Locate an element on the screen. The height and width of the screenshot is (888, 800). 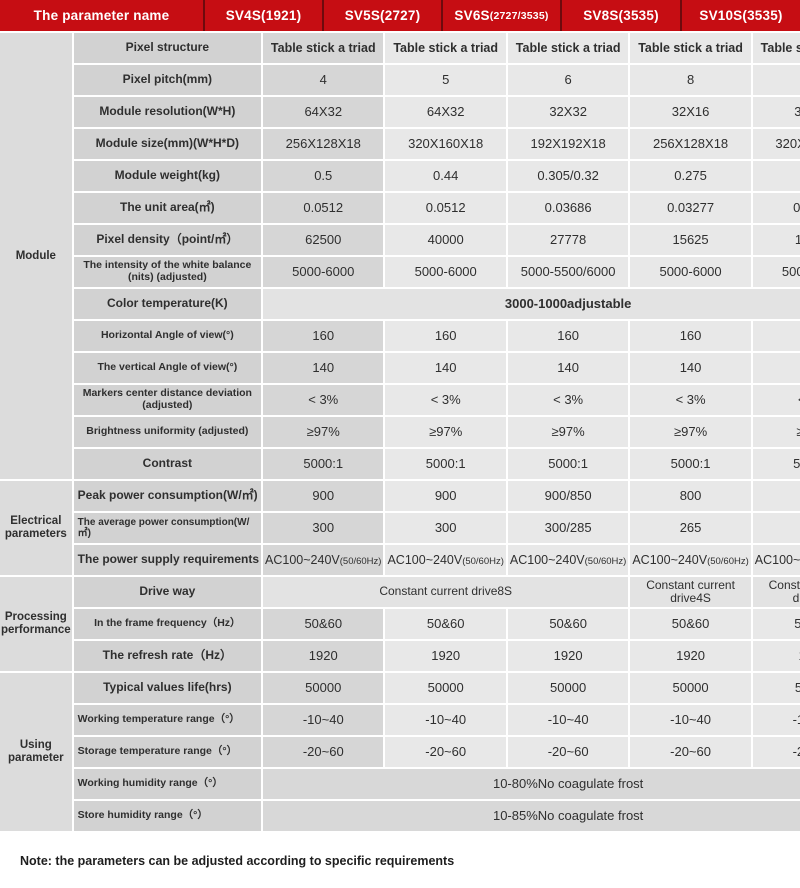
value-cell: 0.5 is located at coordinates (323, 176).